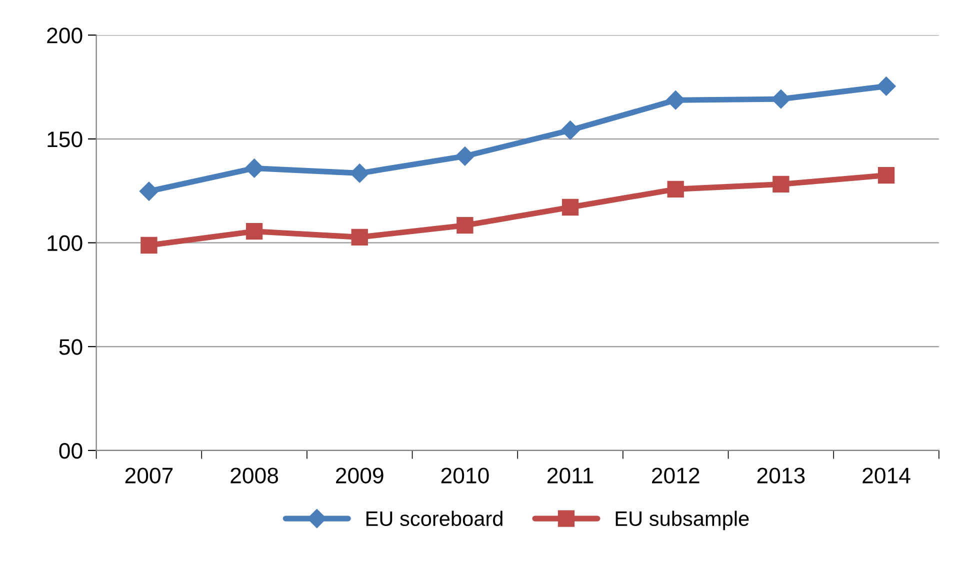 This screenshot has width=963, height=585. What do you see at coordinates (65, 243) in the screenshot?
I see `y-tick-label: 100` at bounding box center [65, 243].